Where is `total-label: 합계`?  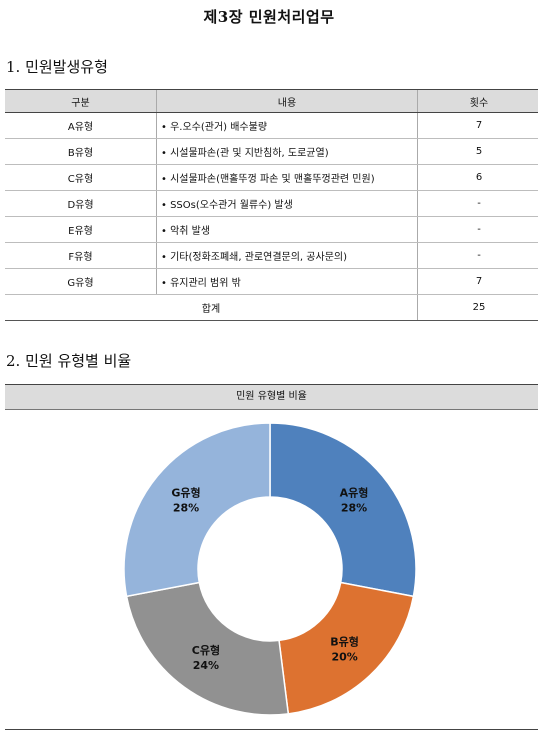 total-label: 합계 is located at coordinates (211, 307).